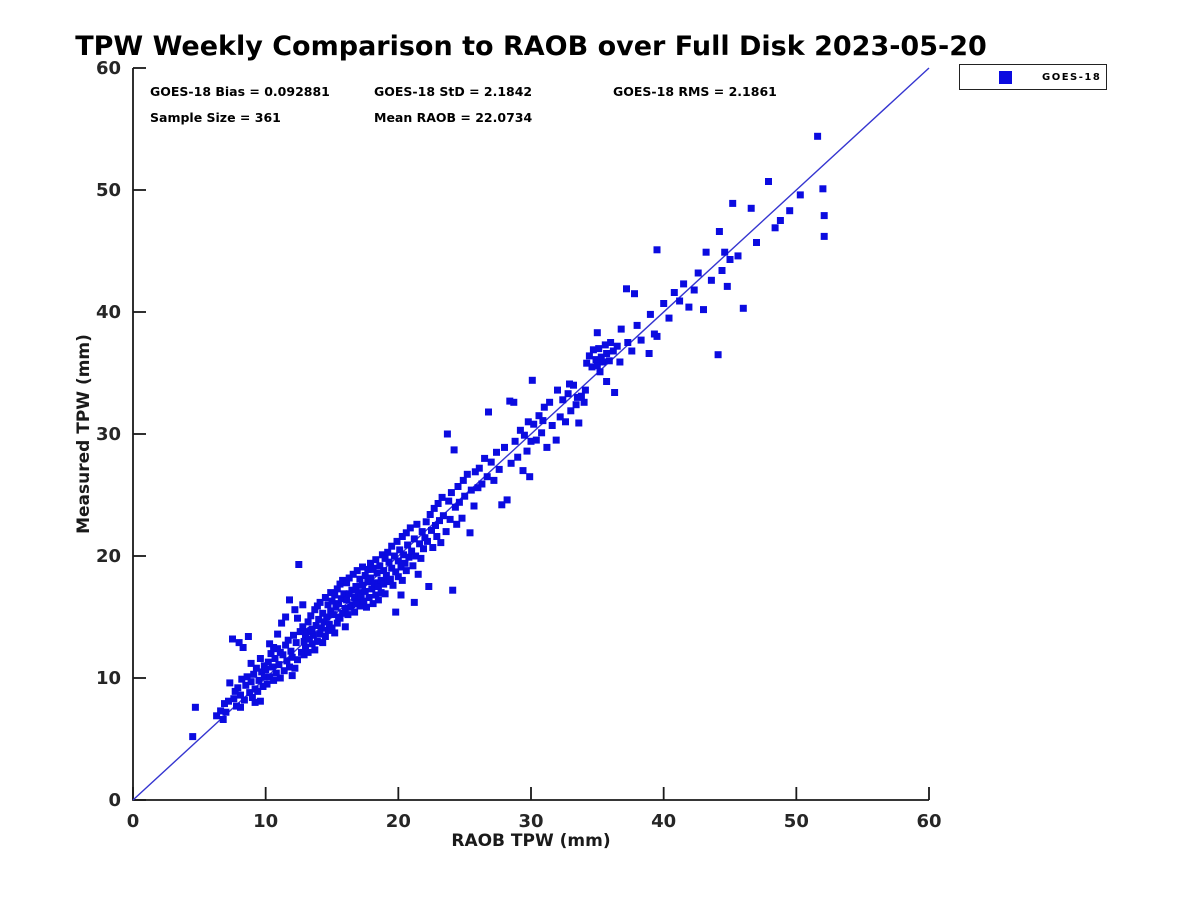 The width and height of the screenshot is (1200, 900). I want to click on legend-label: GOES-18, so click(1072, 77).